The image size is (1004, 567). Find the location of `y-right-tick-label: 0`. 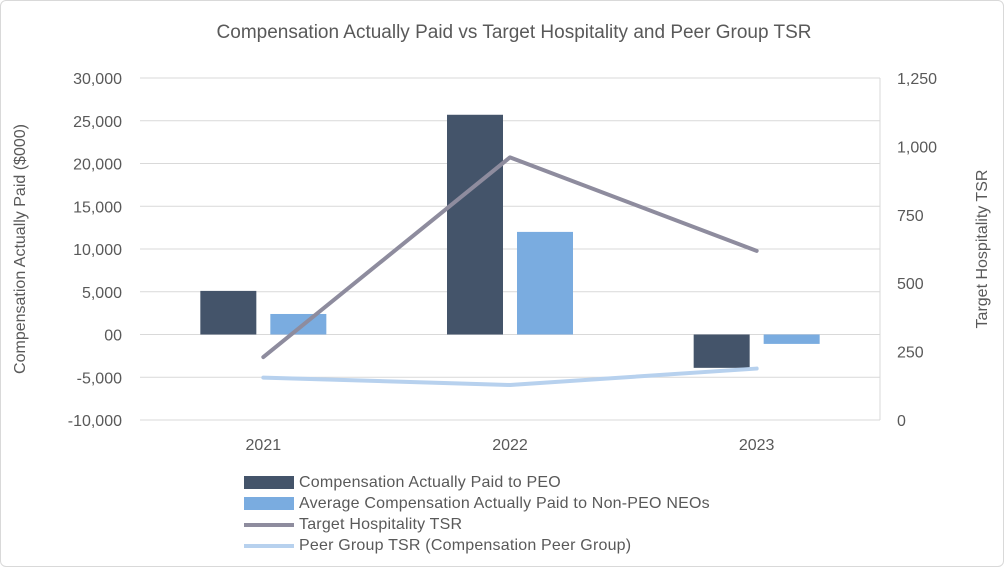

y-right-tick-label: 0 is located at coordinates (901, 421).